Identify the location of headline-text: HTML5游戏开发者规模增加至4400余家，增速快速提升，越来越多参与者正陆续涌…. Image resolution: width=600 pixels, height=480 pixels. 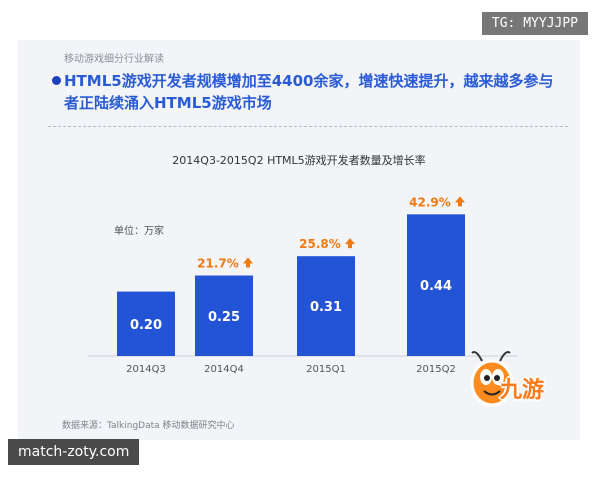
(309, 92).